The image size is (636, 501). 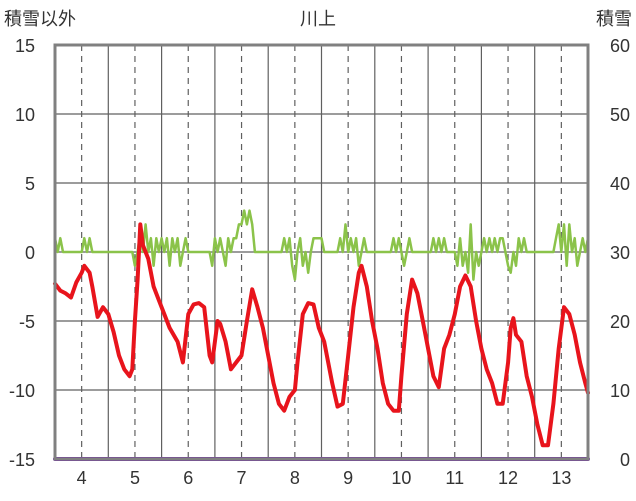 What do you see at coordinates (25, 115) in the screenshot?
I see `left-tick-label: 10` at bounding box center [25, 115].